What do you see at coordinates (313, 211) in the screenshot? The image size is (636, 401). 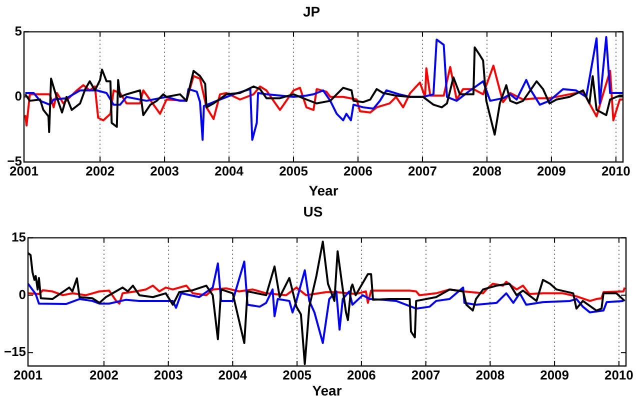 I see `chart-title: US` at bounding box center [313, 211].